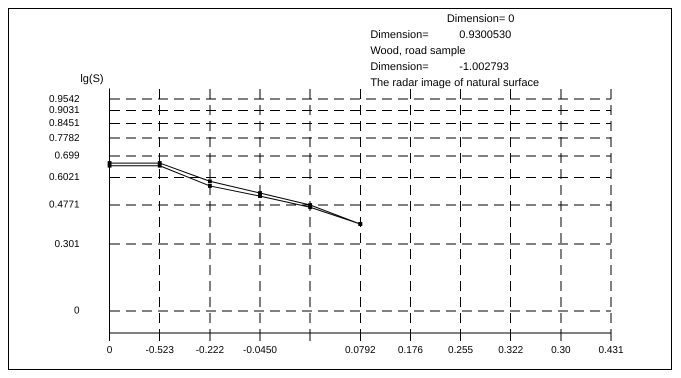  Describe the element at coordinates (210, 350) in the screenshot. I see `x-tick-label: -0.222` at that location.